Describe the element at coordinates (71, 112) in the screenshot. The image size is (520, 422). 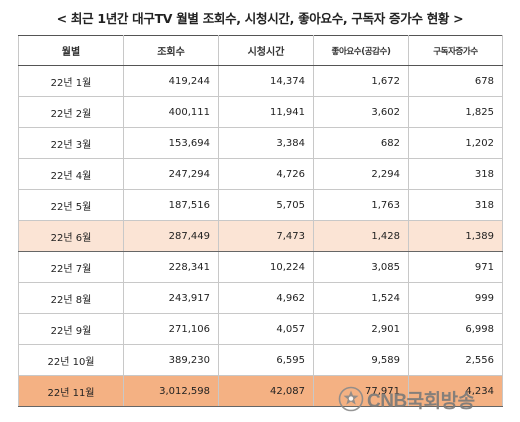
I see `cell-month: 22년 2월` at that location.